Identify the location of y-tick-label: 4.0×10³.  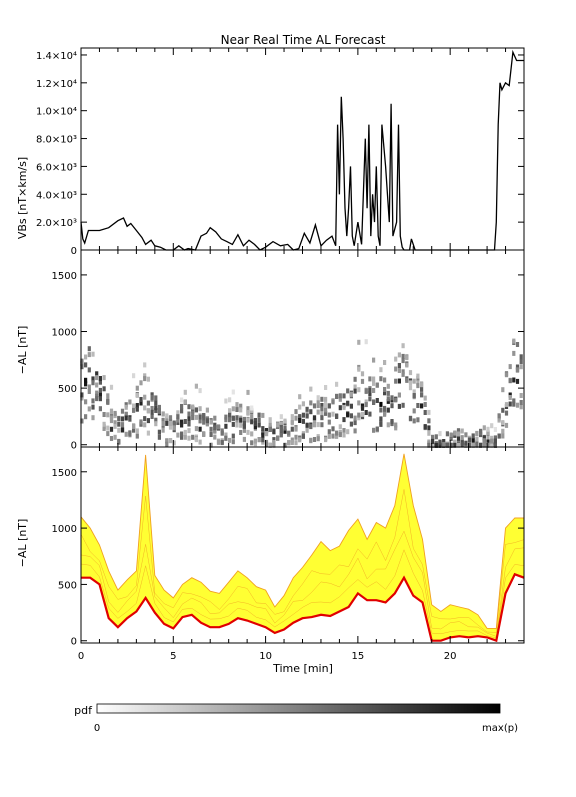
(56, 195).